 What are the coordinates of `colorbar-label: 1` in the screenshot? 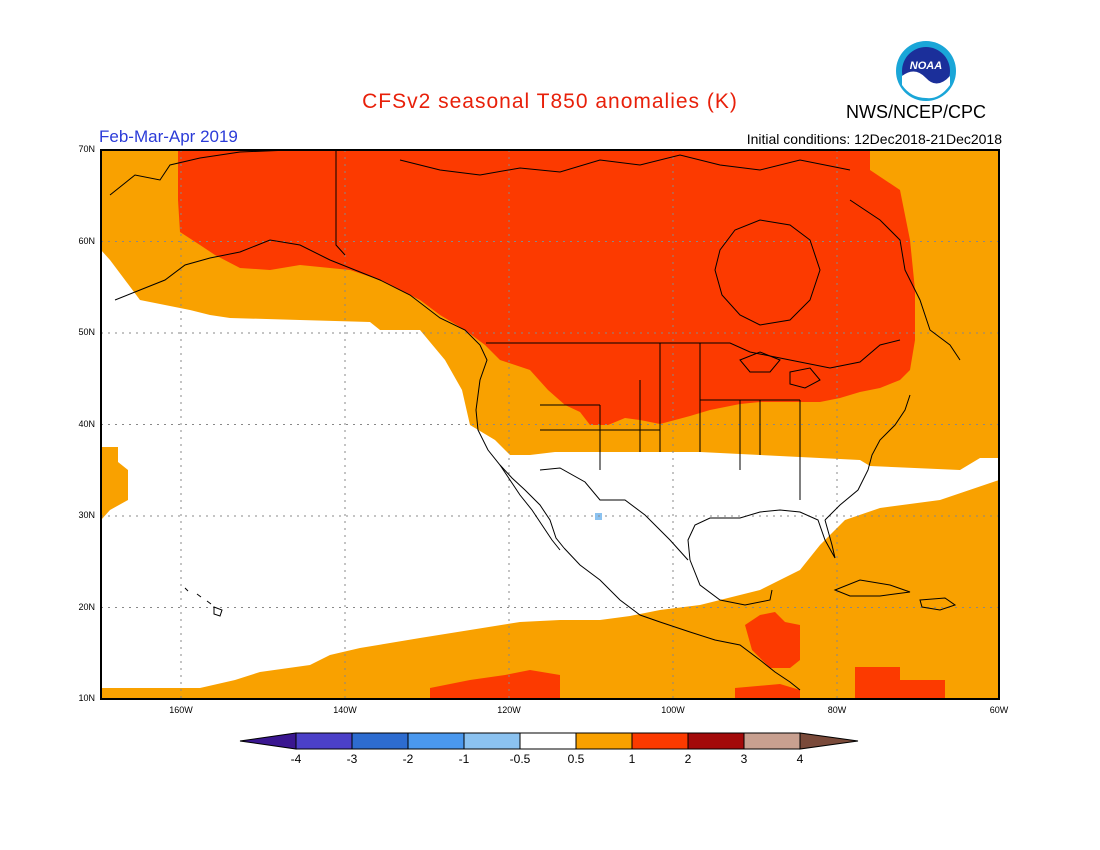 It's located at (632, 759).